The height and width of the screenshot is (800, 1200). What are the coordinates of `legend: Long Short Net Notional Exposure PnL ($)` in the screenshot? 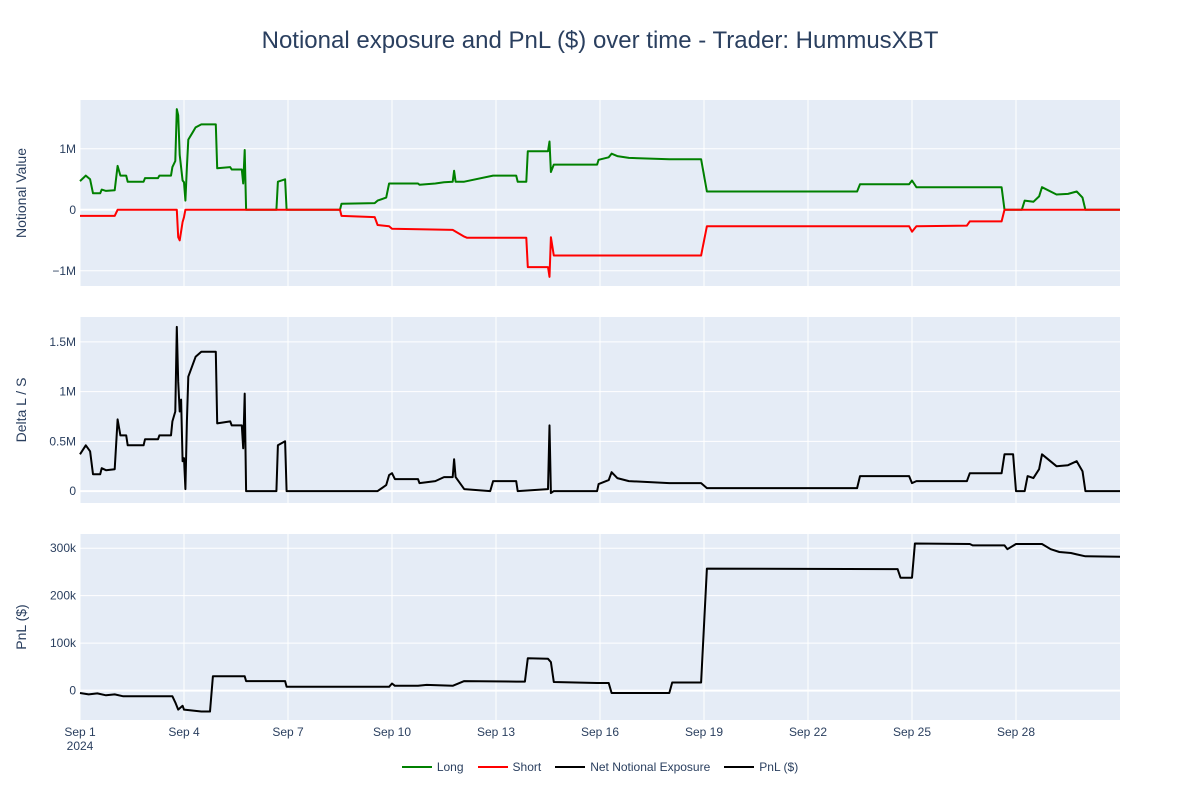 It's located at (600, 767).